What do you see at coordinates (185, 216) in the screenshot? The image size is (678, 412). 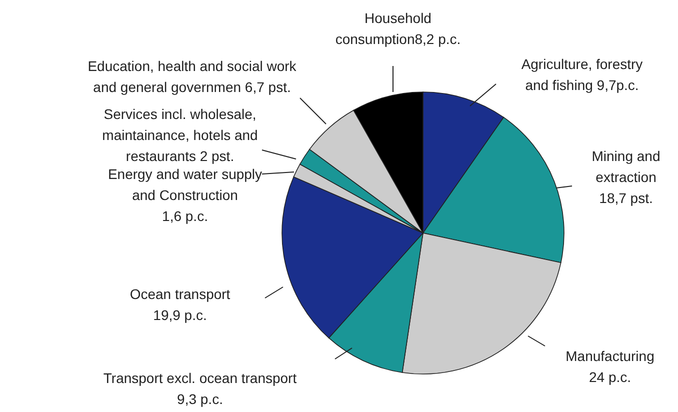 I see `data-label: 1,6 p.c.` at bounding box center [185, 216].